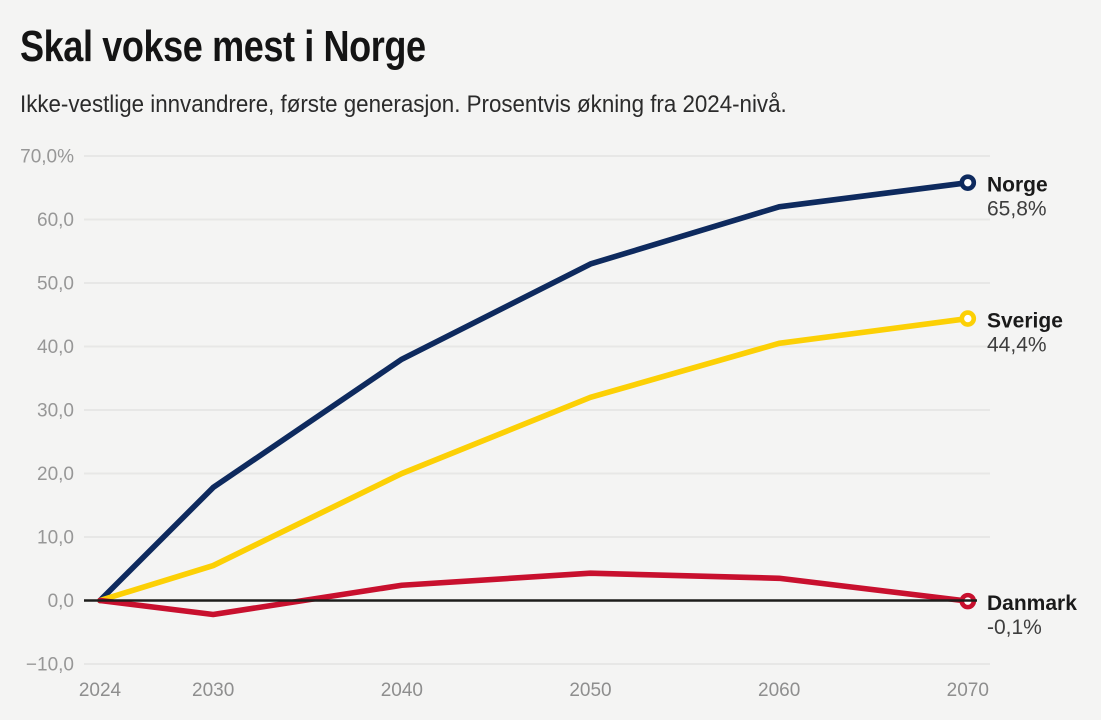 This screenshot has height=720, width=1101. What do you see at coordinates (779, 690) in the screenshot?
I see `x-tick-label: 2060` at bounding box center [779, 690].